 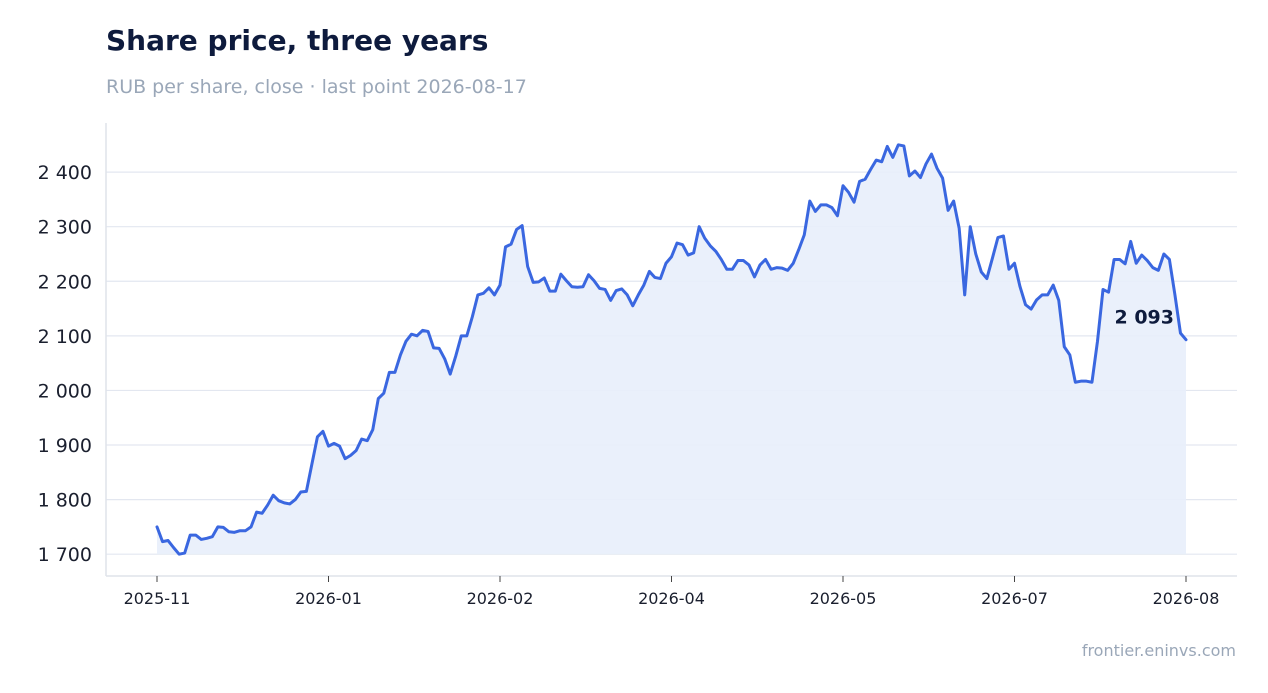 What do you see at coordinates (500, 598) in the screenshot?
I see `x-tick-label: 2026-02` at bounding box center [500, 598].